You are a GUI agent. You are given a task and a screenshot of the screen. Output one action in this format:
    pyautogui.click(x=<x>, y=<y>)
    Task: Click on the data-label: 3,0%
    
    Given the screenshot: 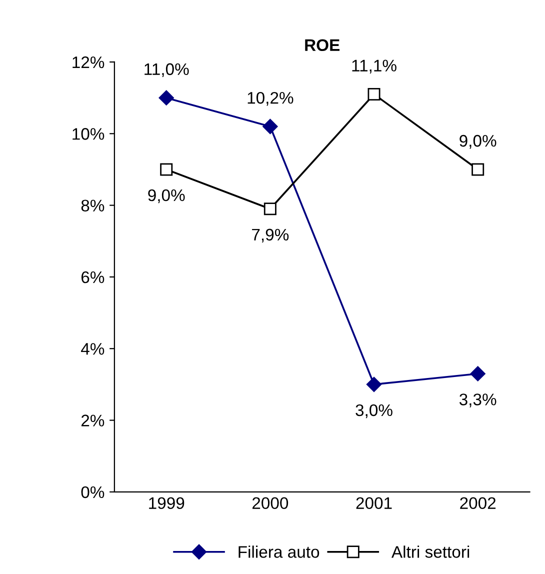 What is the action you would take?
    pyautogui.click(x=374, y=411)
    